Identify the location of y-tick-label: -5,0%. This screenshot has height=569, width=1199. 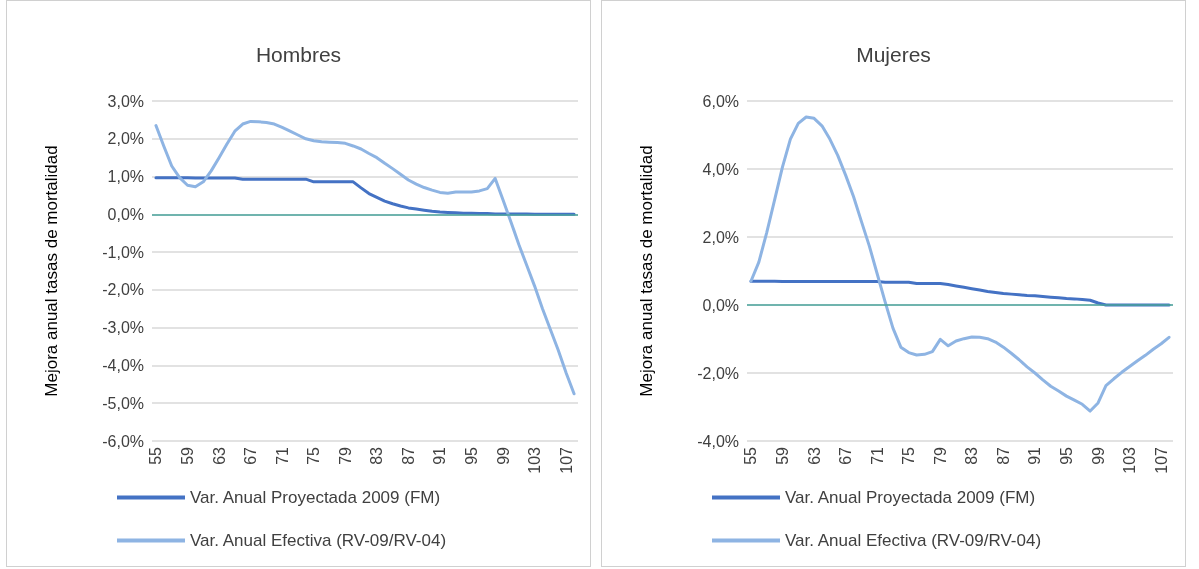
(123, 403).